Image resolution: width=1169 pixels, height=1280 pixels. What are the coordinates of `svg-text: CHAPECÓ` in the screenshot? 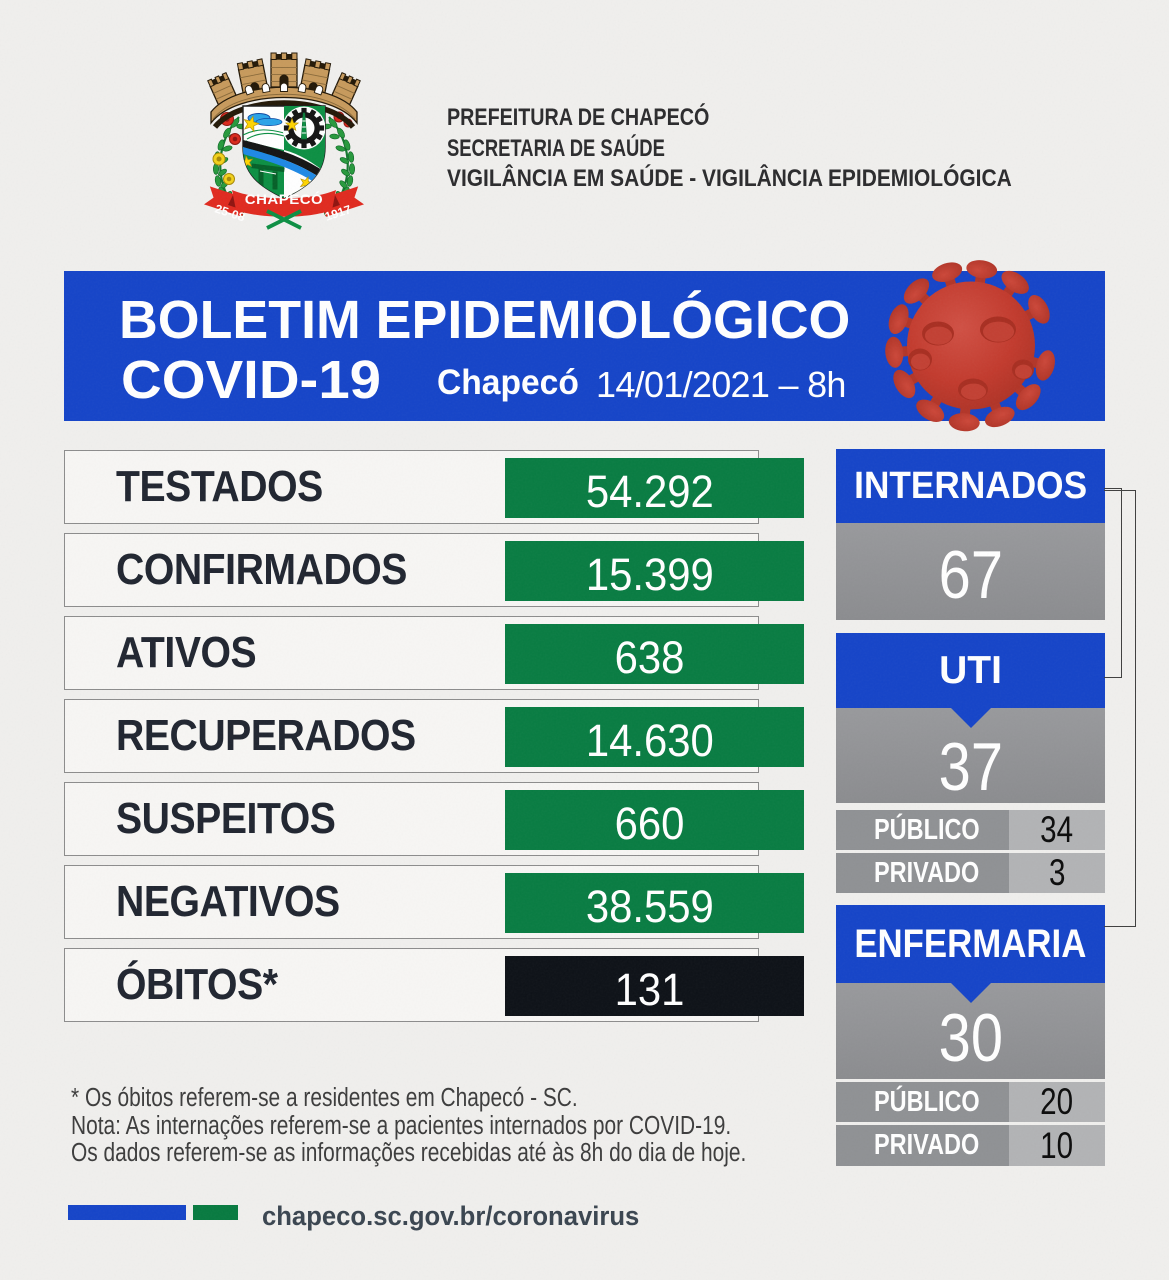 It's located at (284, 200).